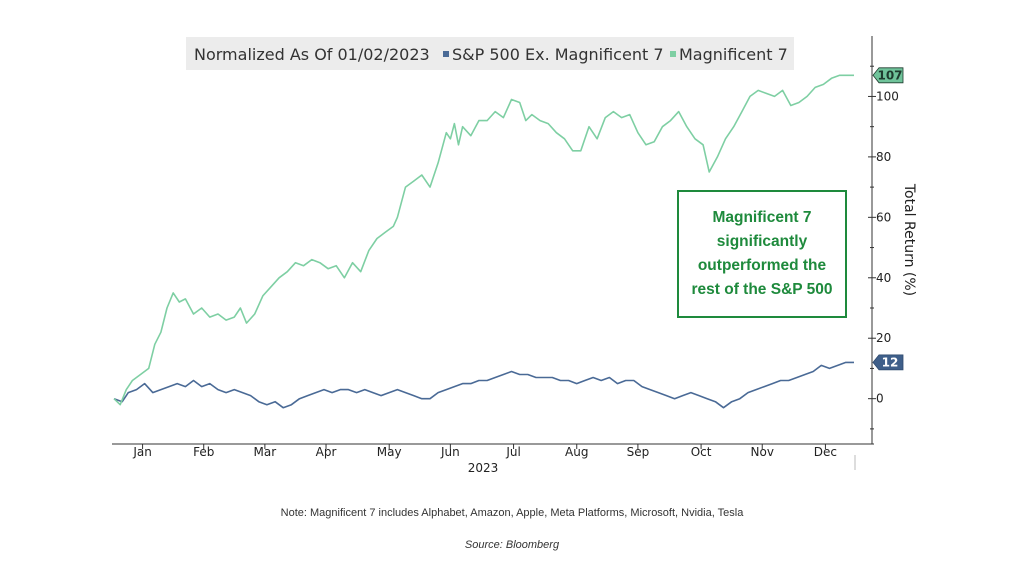 This screenshot has width=1024, height=563. What do you see at coordinates (512, 545) in the screenshot?
I see `source-credit: Source: Bloomberg` at bounding box center [512, 545].